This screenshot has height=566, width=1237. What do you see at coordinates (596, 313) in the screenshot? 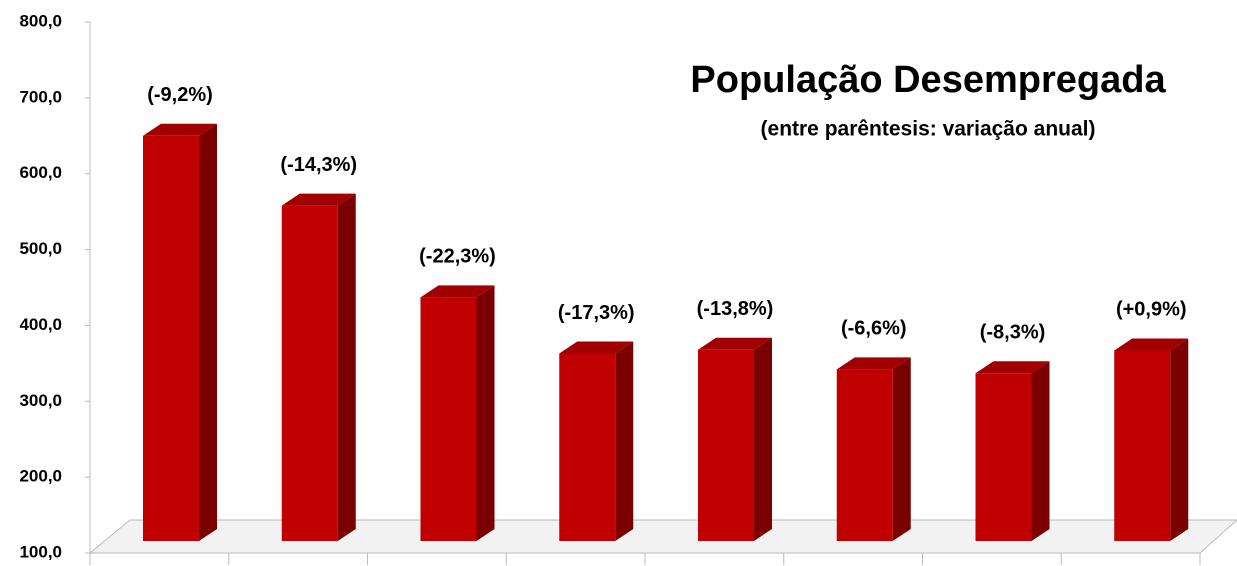
I see `bar-annotation: (-17,3%)` at bounding box center [596, 313].